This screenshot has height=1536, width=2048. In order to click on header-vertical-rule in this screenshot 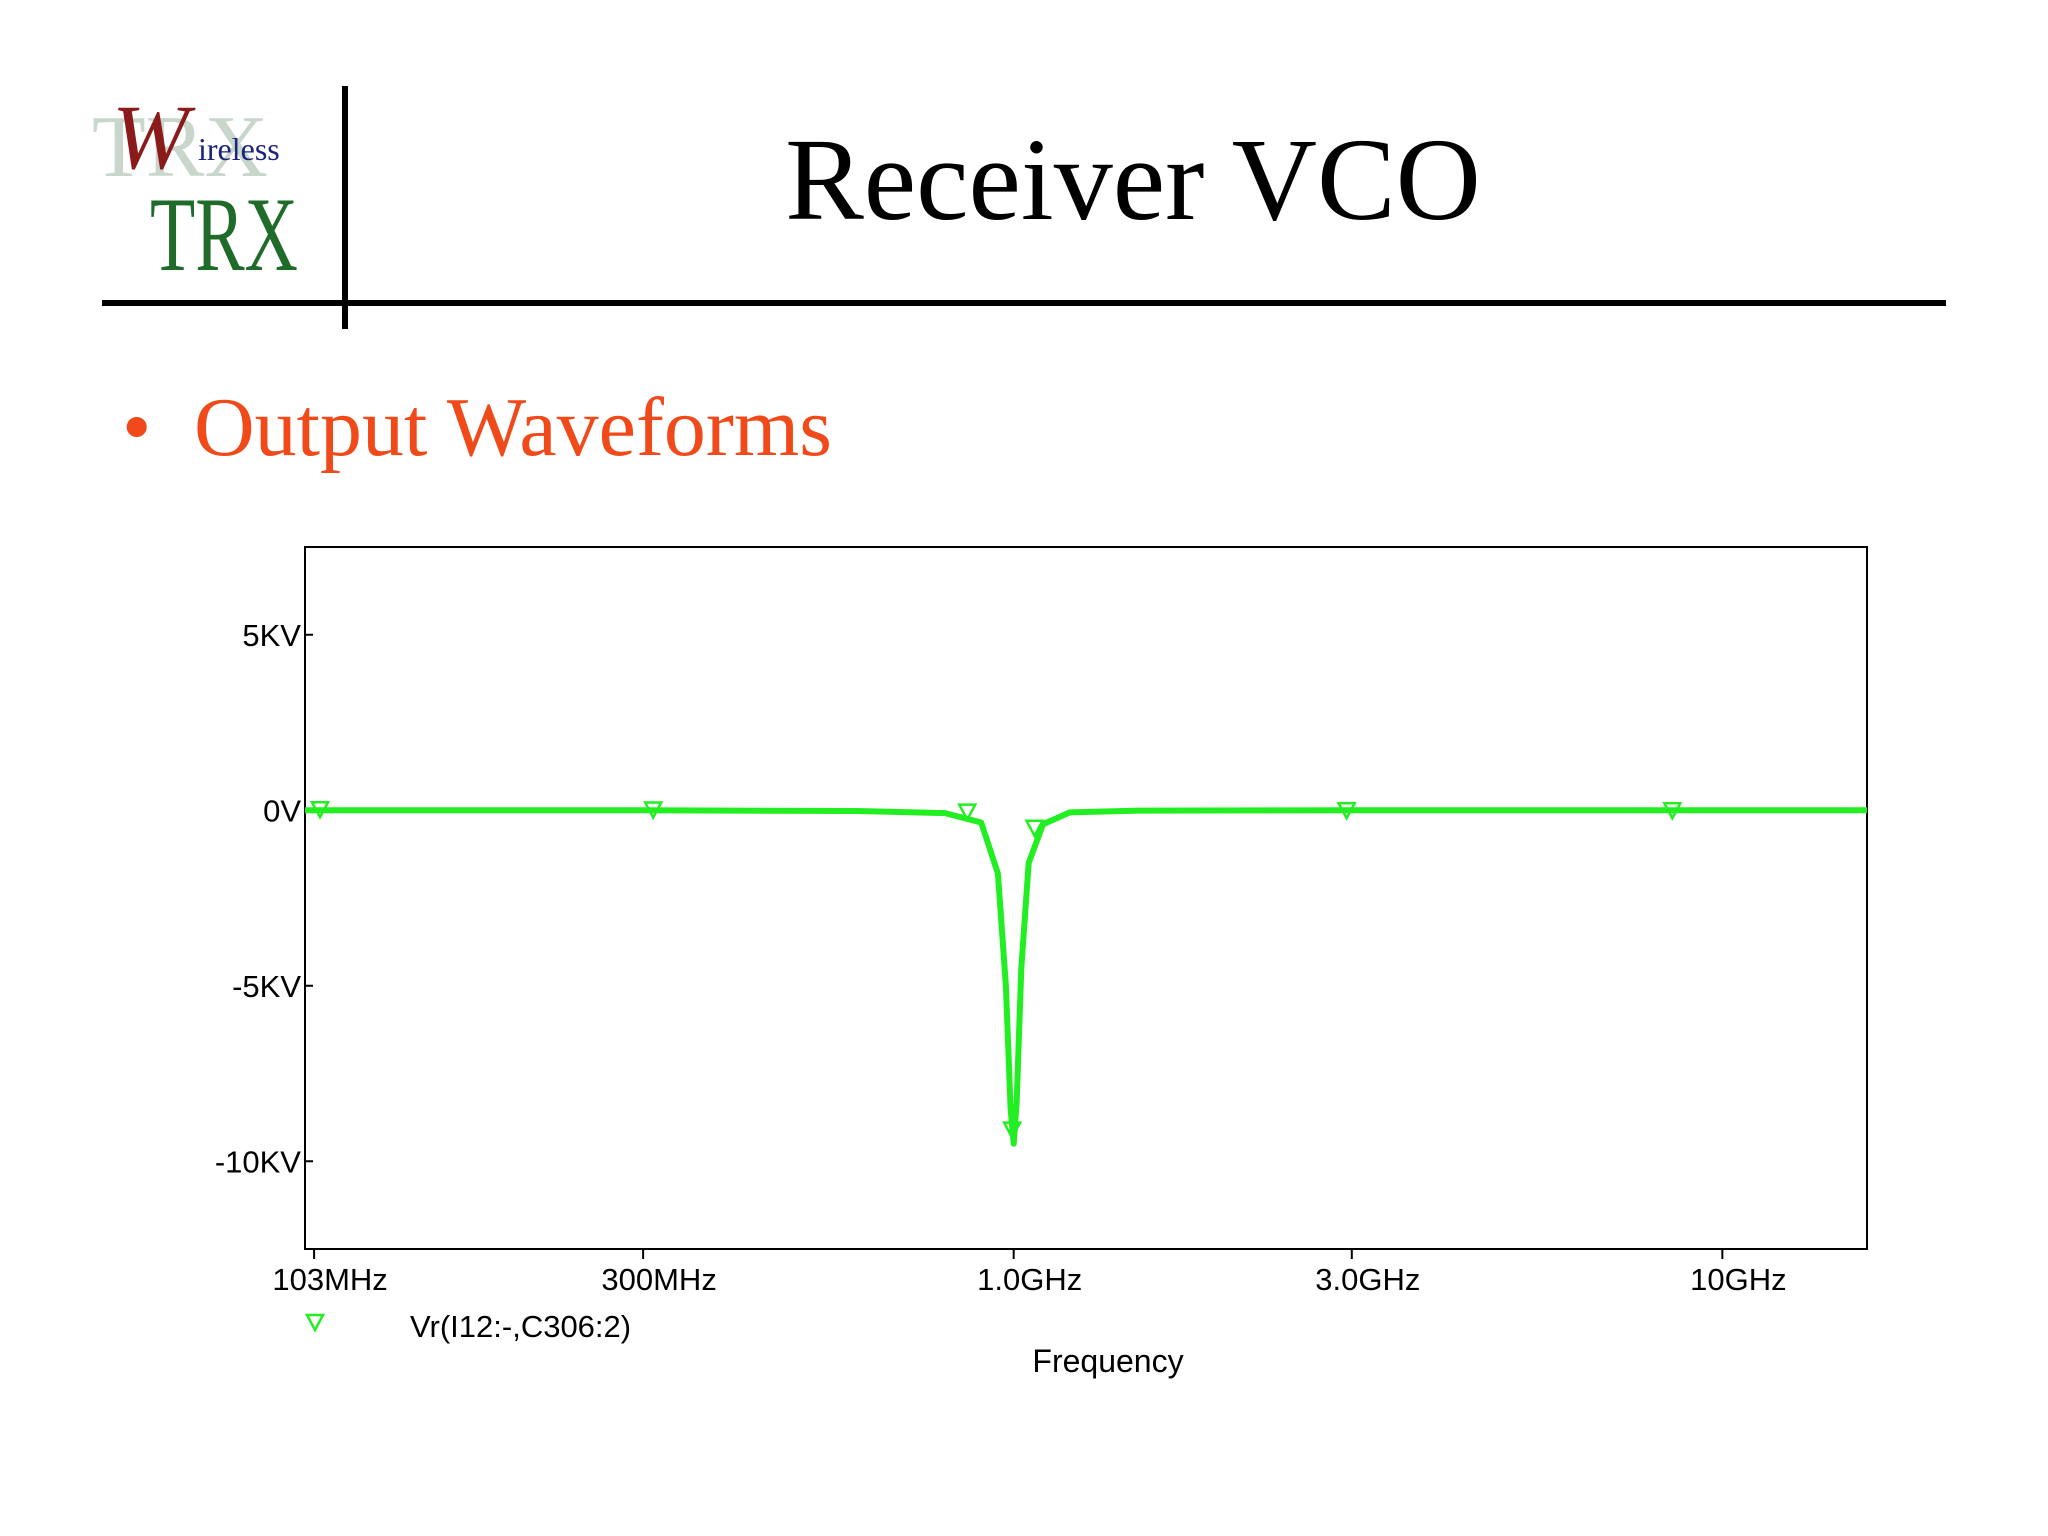, I will do `click(345, 207)`.